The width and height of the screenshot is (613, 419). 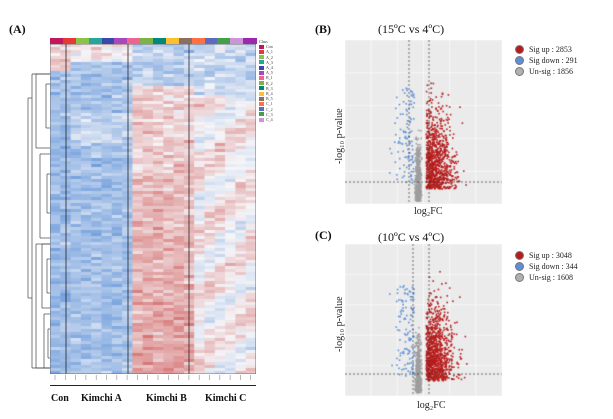 I want to click on heatmap-class-bar, so click(x=153, y=41).